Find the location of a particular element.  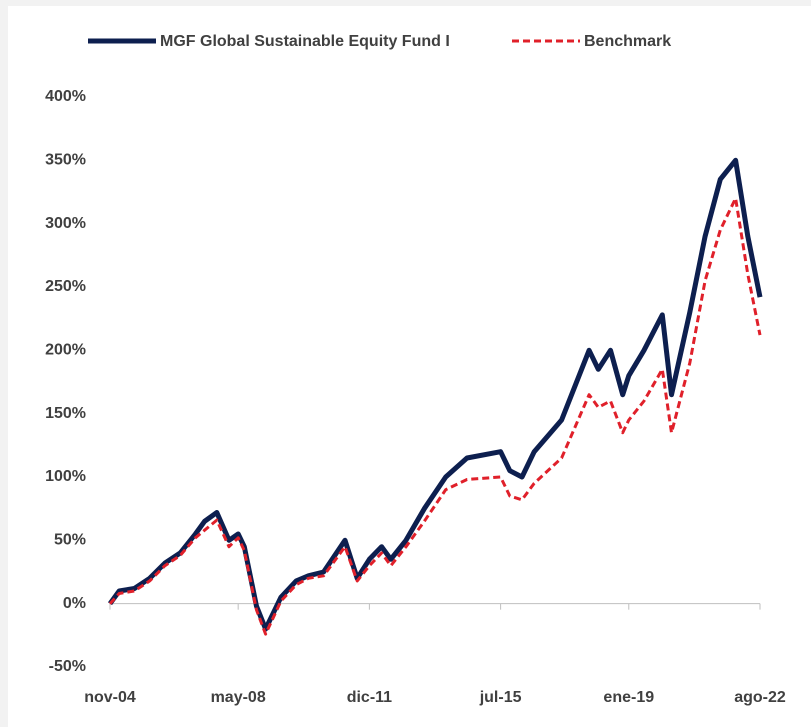

x-tick-label: jul-15 is located at coordinates (500, 697).